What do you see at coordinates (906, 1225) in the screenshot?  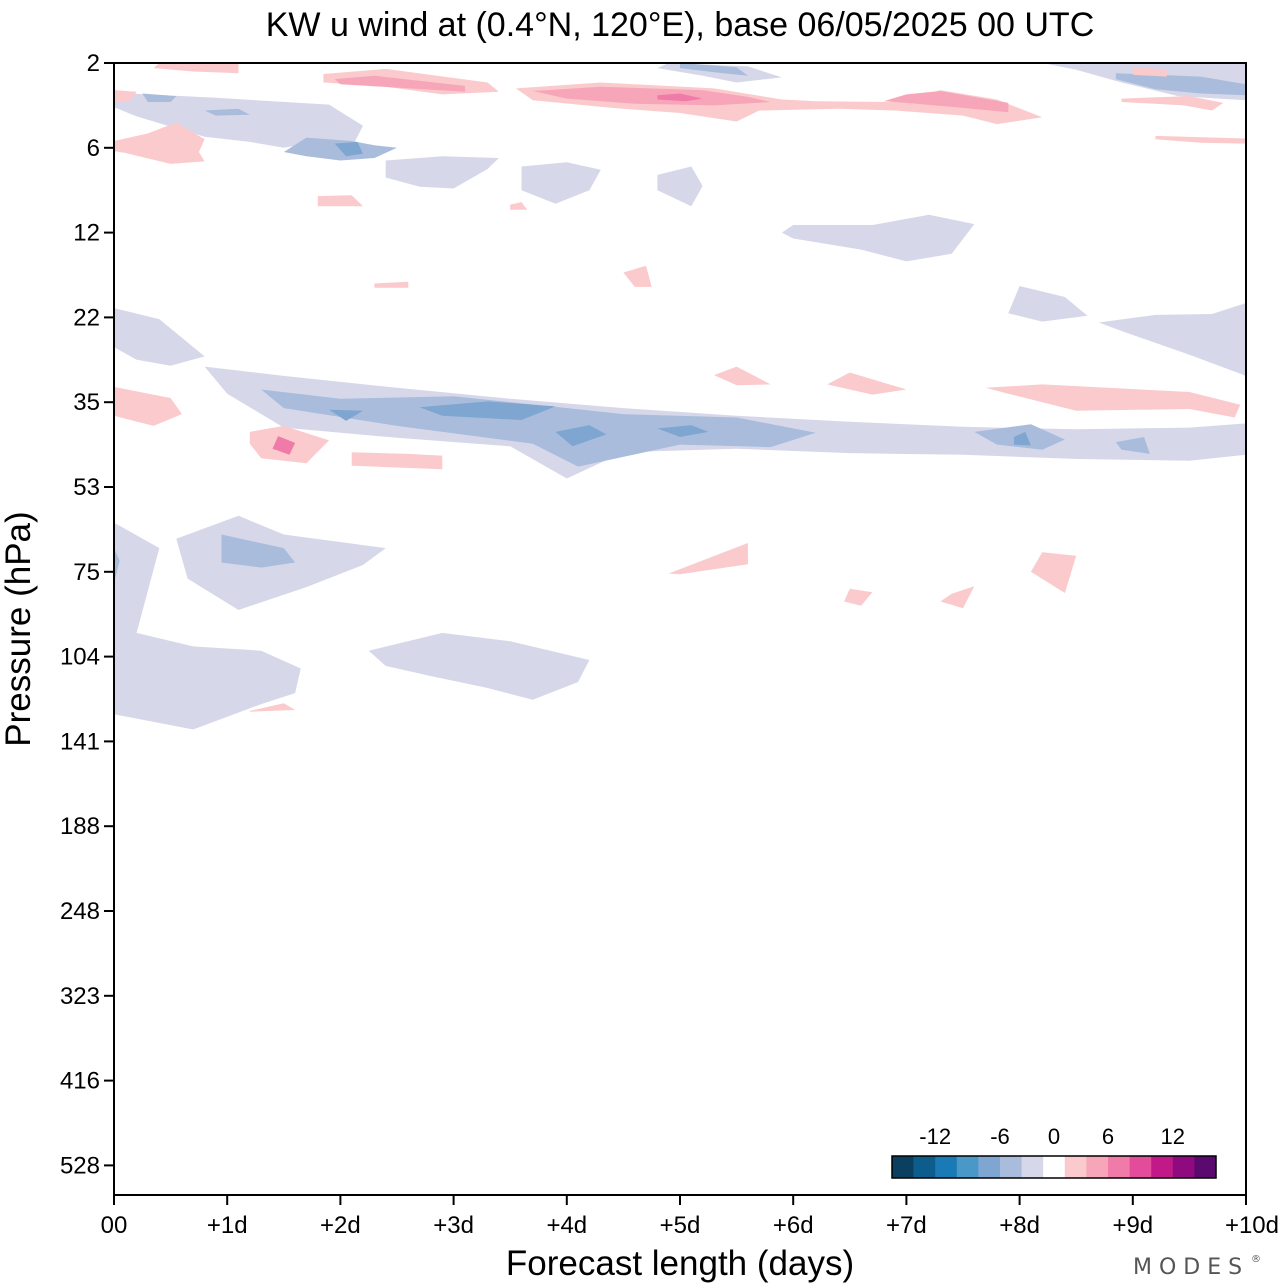 I see `x-tick-label: +7d` at bounding box center [906, 1225].